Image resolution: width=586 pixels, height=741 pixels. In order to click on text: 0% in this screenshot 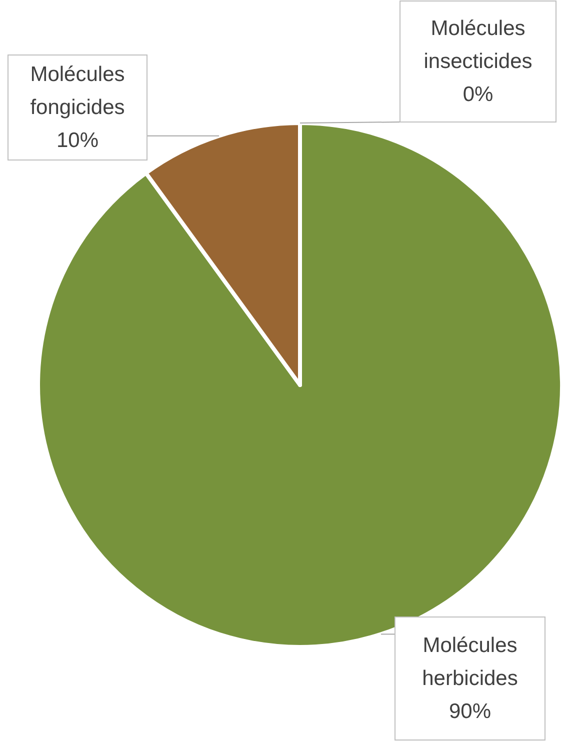, I will do `click(478, 94)`.